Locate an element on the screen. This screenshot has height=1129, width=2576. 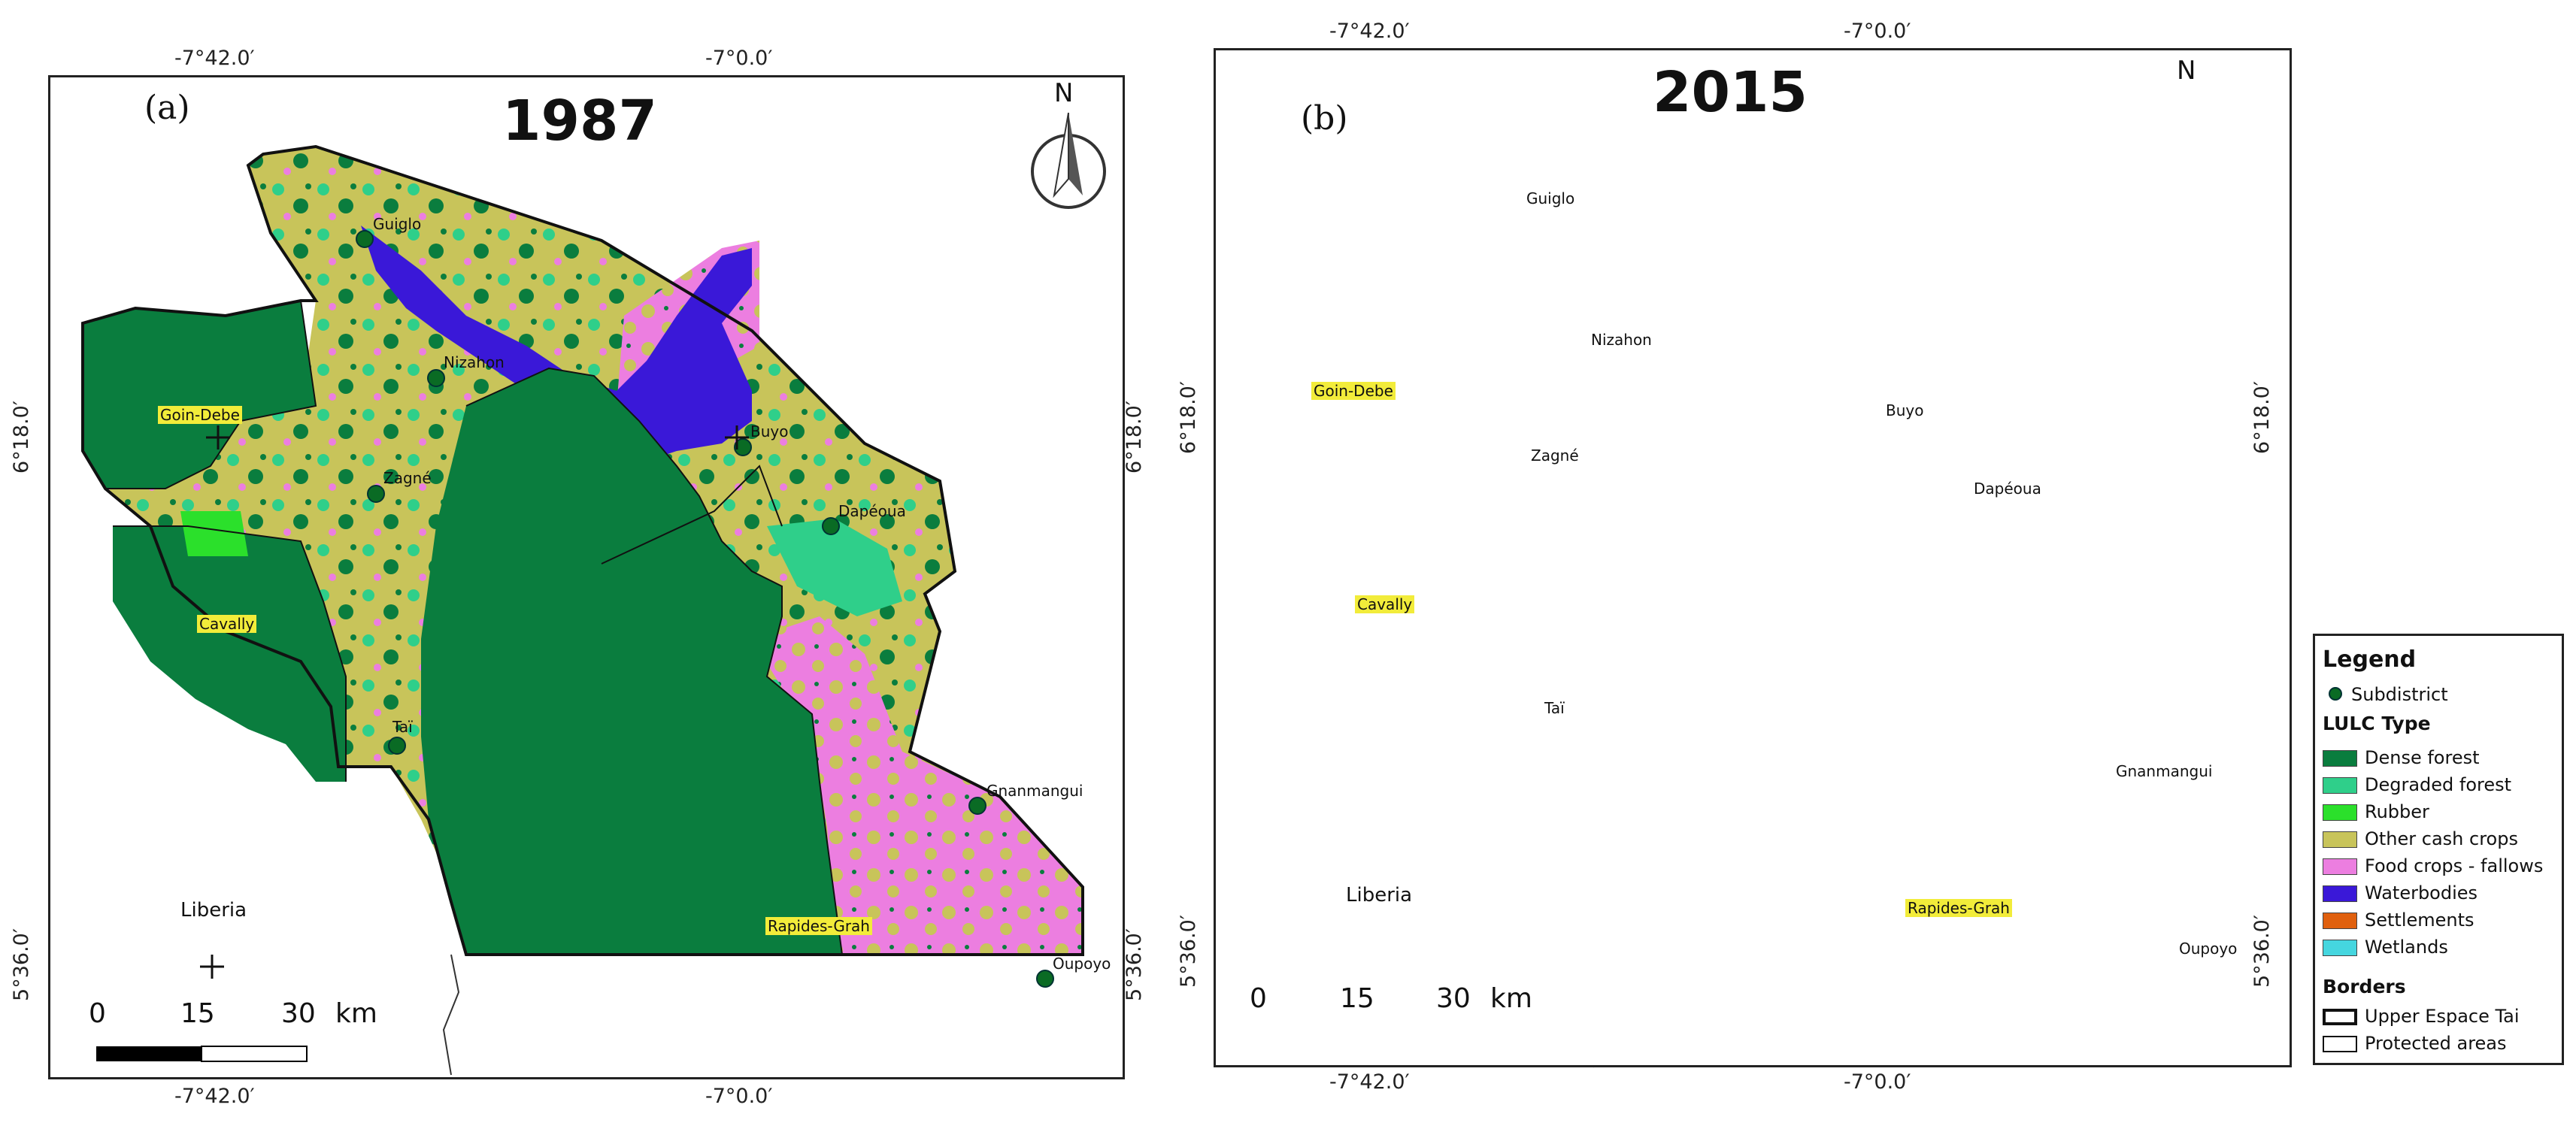
coord-bottom-left-b: -7°42.0′ is located at coordinates (1369, 1082).